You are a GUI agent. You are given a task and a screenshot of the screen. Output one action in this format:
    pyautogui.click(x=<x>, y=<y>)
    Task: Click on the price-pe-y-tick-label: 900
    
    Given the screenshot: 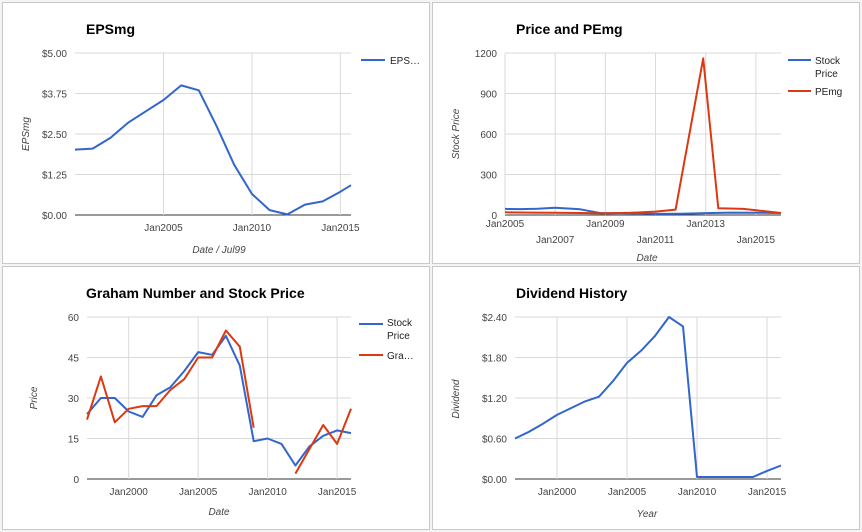 What is the action you would take?
    pyautogui.click(x=488, y=95)
    